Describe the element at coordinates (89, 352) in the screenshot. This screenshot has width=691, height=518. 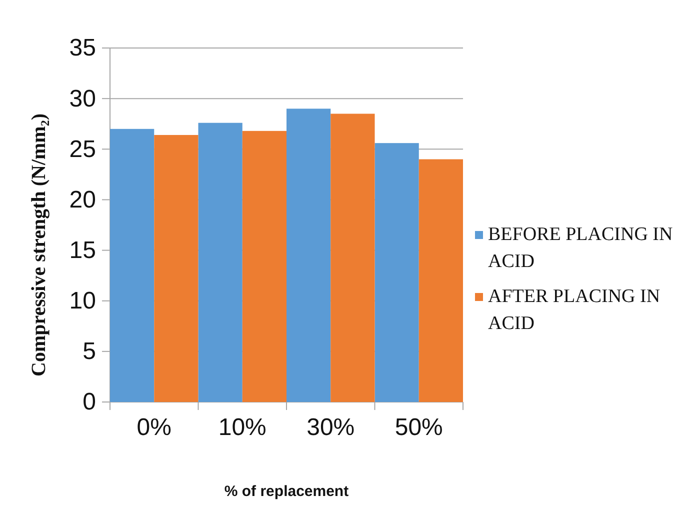
I see `y-tick-label: 5` at that location.